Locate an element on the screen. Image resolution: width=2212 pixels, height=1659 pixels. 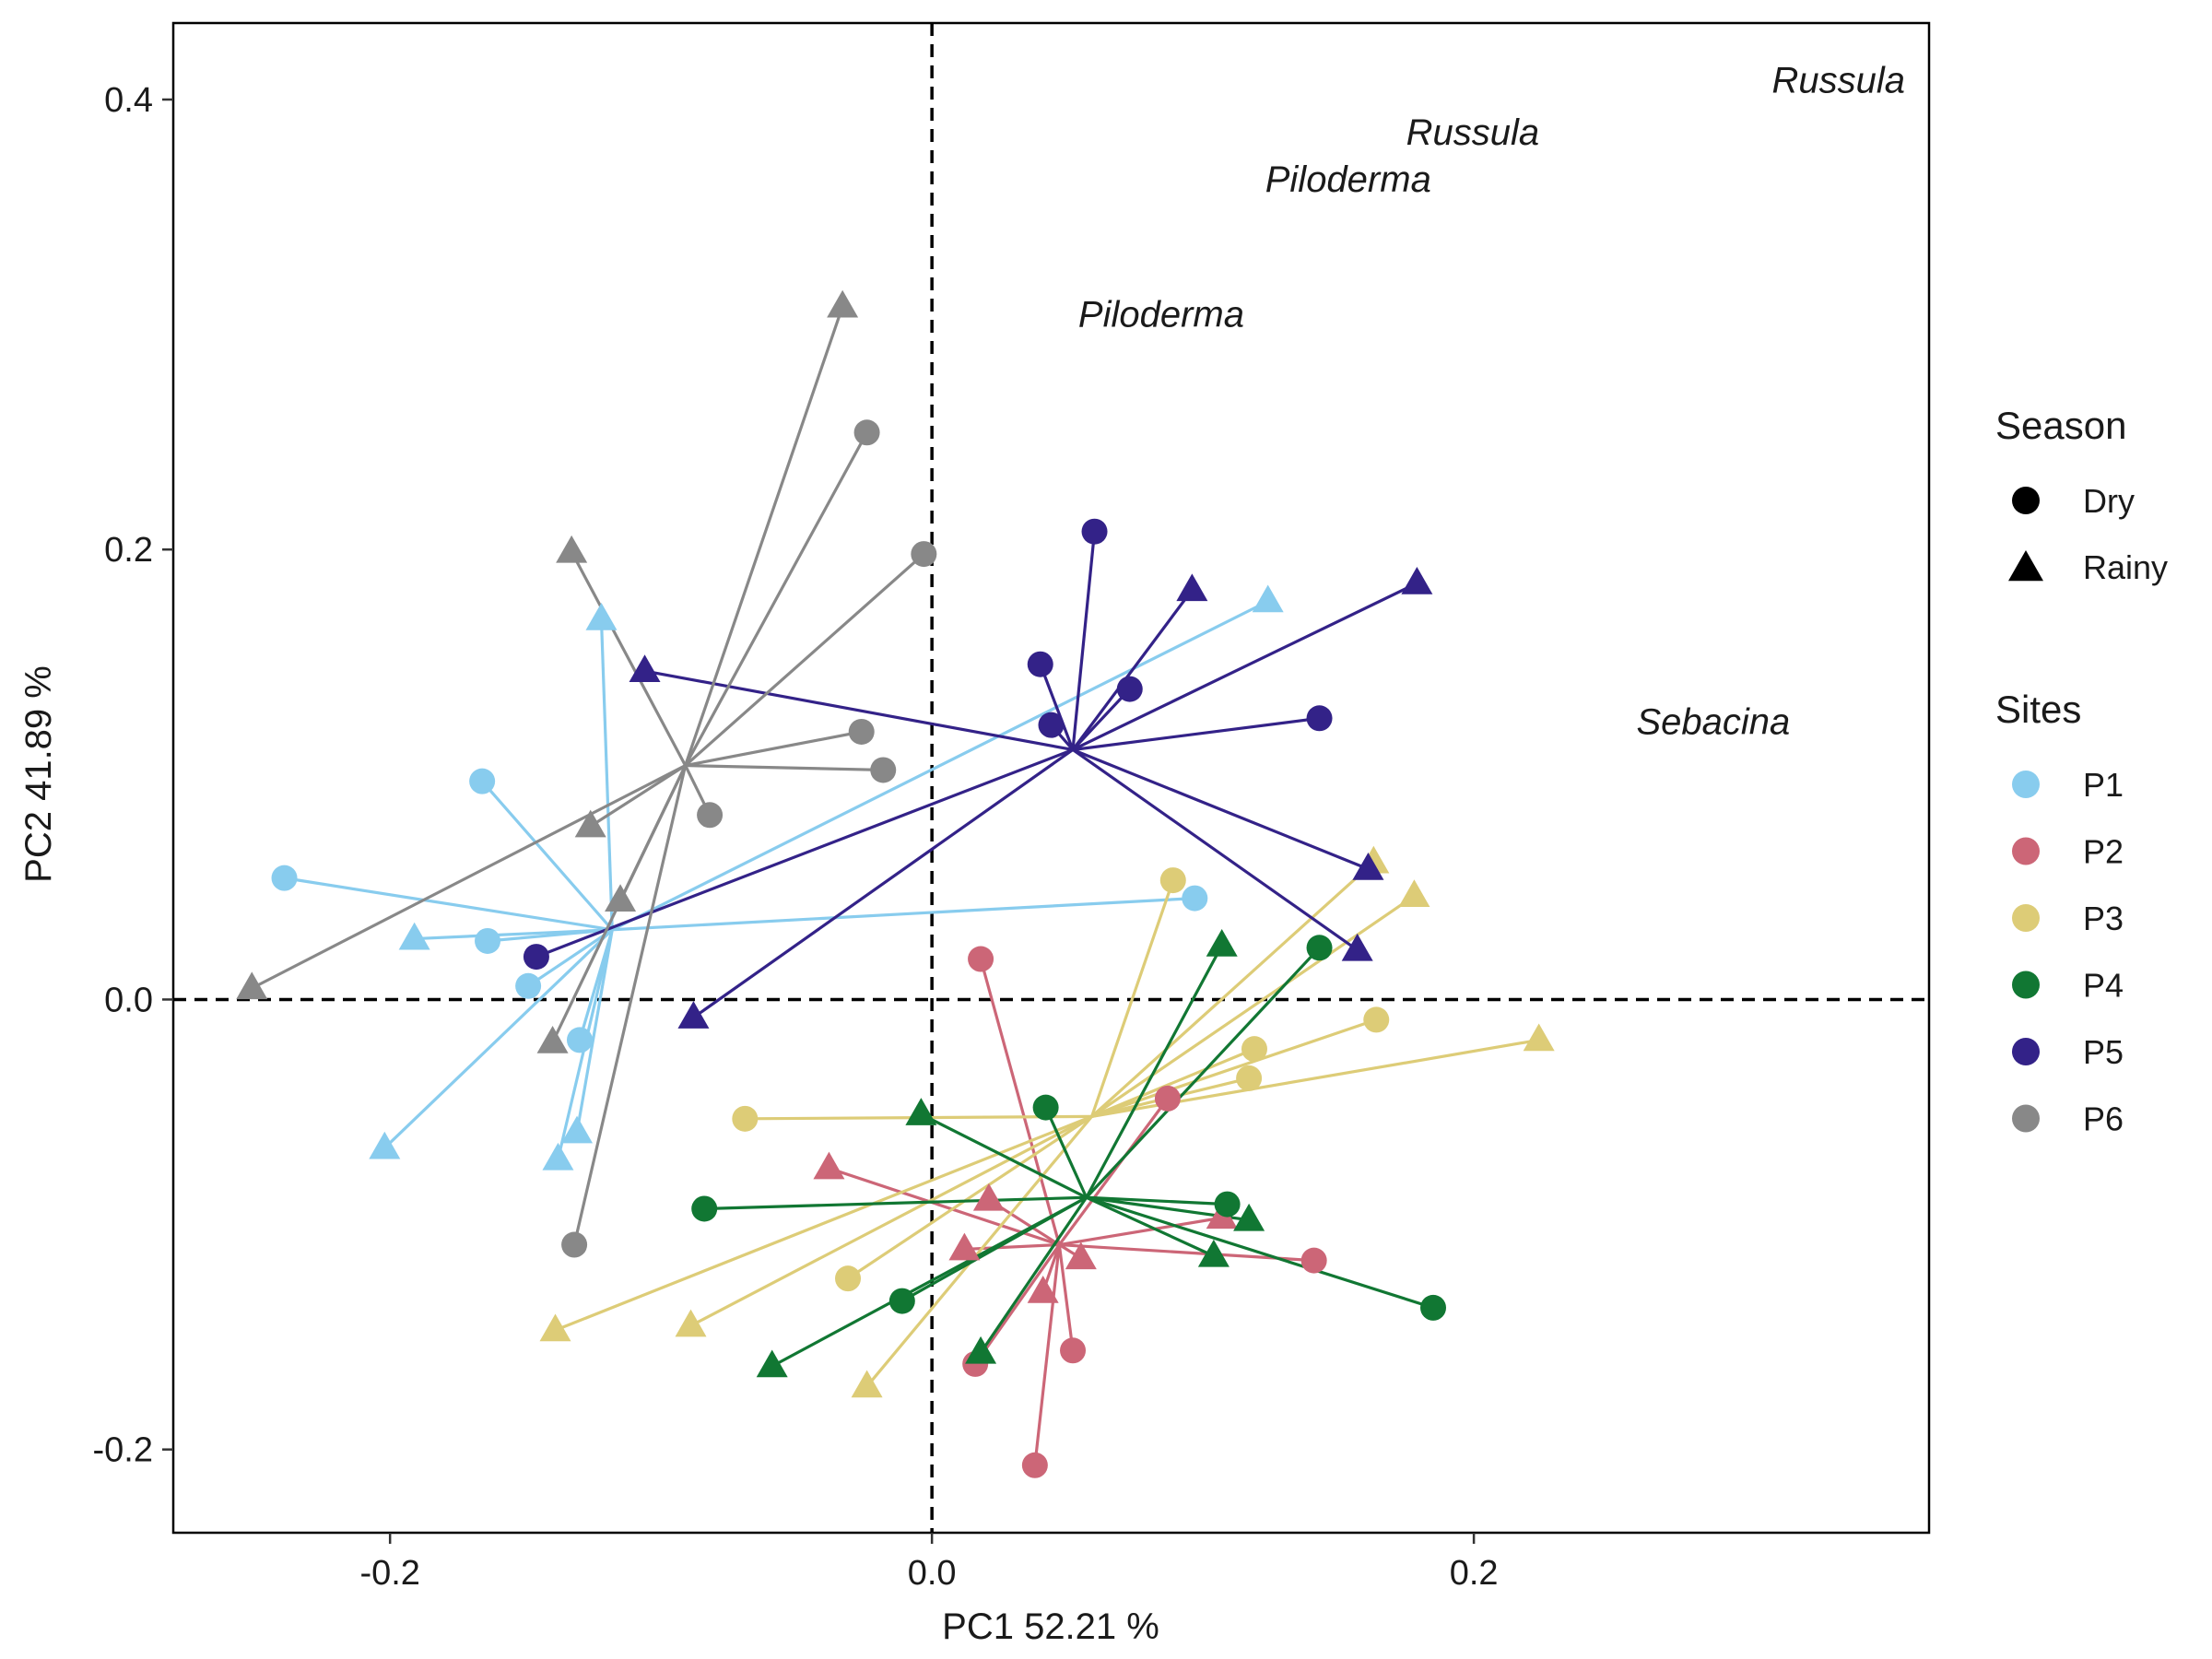
legend-site-key-p6 is located at coordinates (2026, 1118).